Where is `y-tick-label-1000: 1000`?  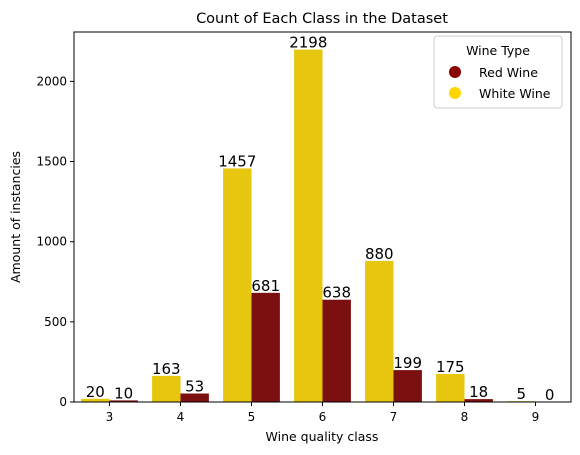
y-tick-label-1000: 1000 is located at coordinates (51, 242).